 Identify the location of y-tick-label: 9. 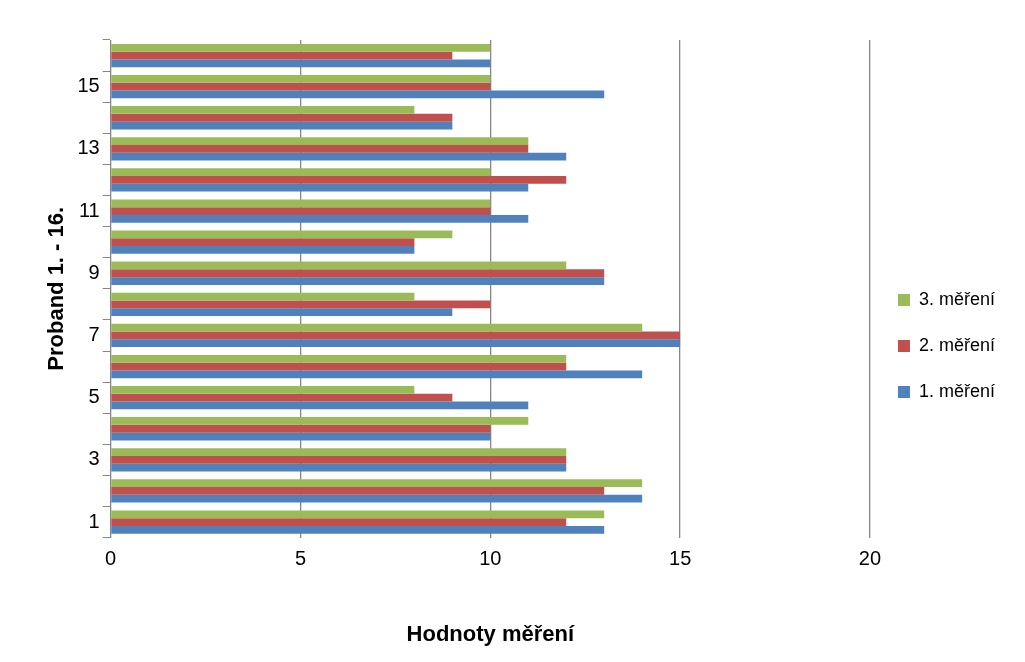
(94, 271).